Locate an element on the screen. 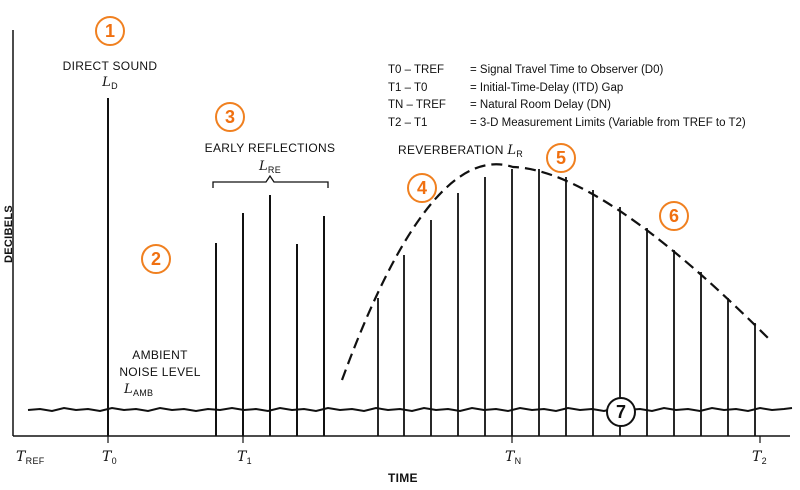  x-ticks is located at coordinates (434, 439).